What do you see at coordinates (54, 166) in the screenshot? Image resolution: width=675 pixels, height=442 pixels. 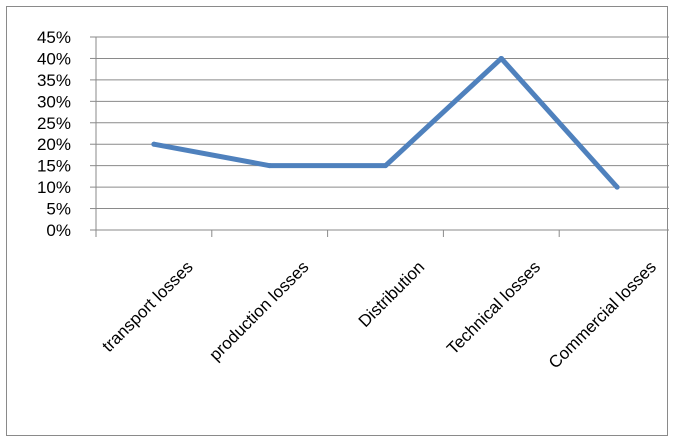 I see `y-tick-label: 15%` at bounding box center [54, 166].